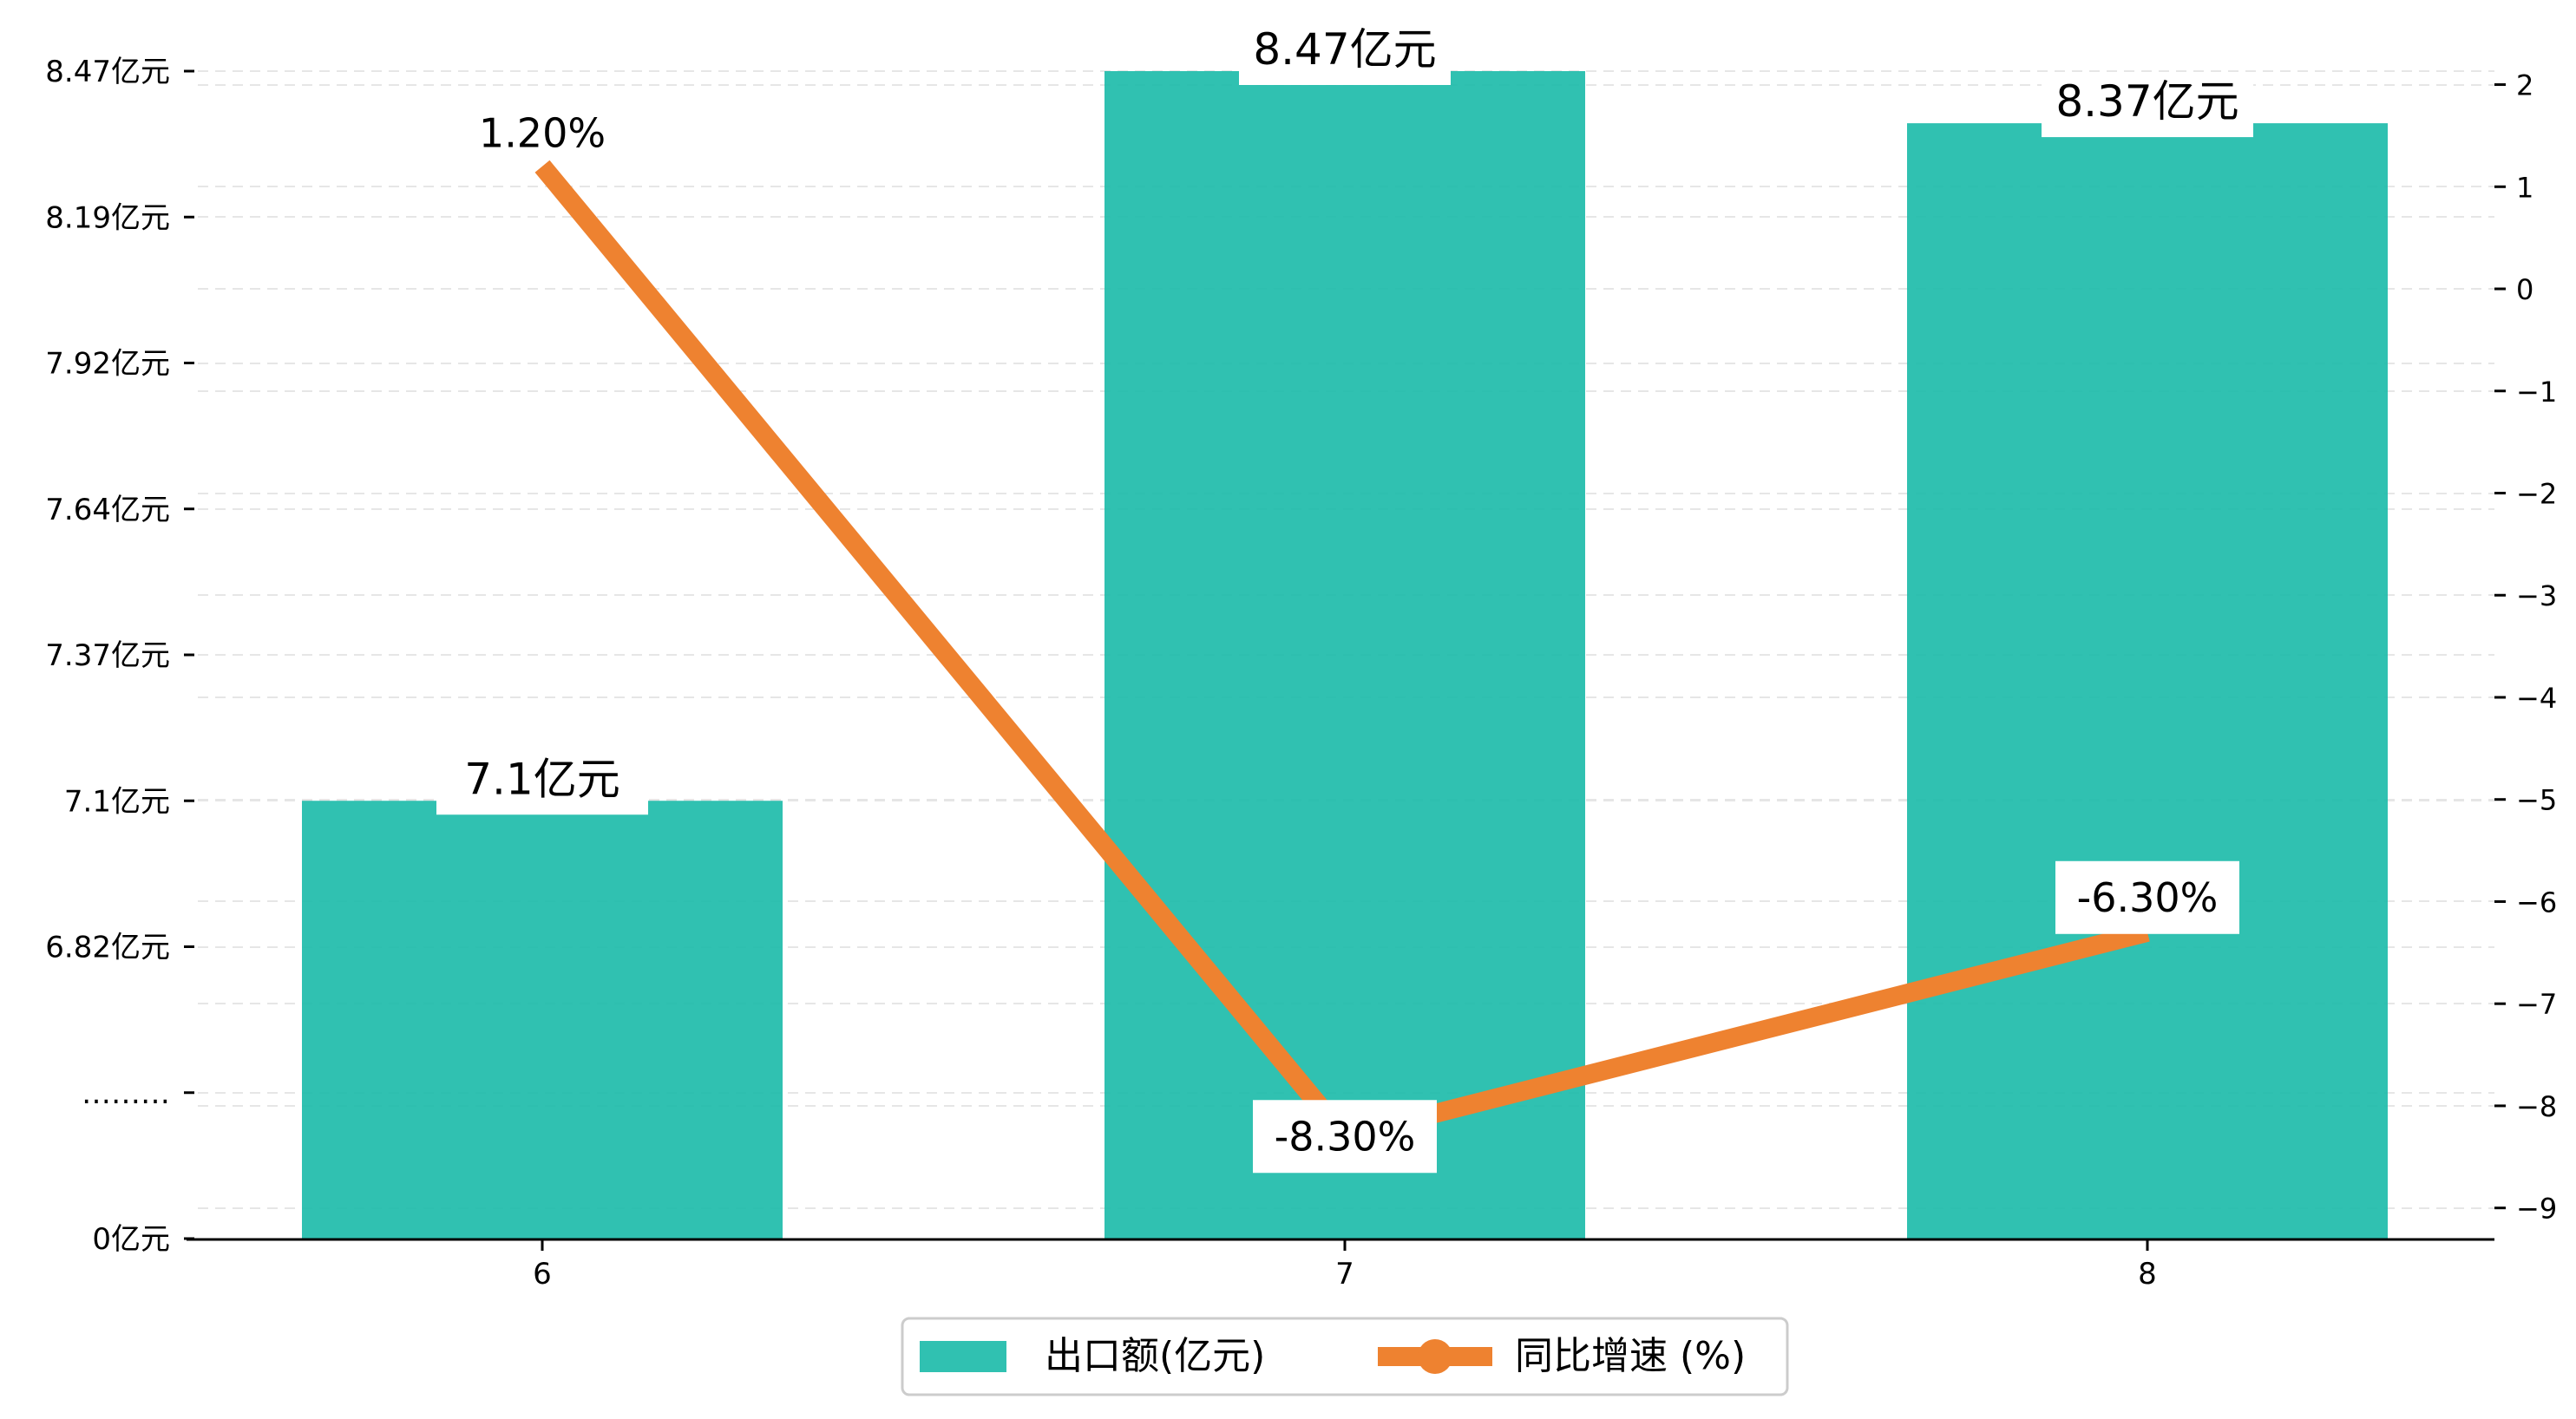 This screenshot has width=2576, height=1419. I want to click on bar-data-label: 8.37亿元, so click(2146, 101).